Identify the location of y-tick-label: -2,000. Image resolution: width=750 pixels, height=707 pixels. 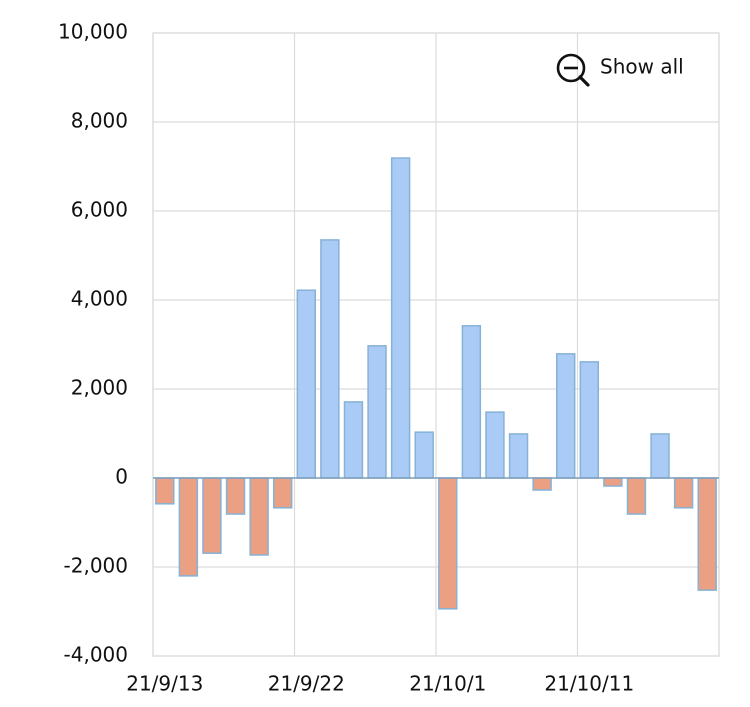
(96, 566).